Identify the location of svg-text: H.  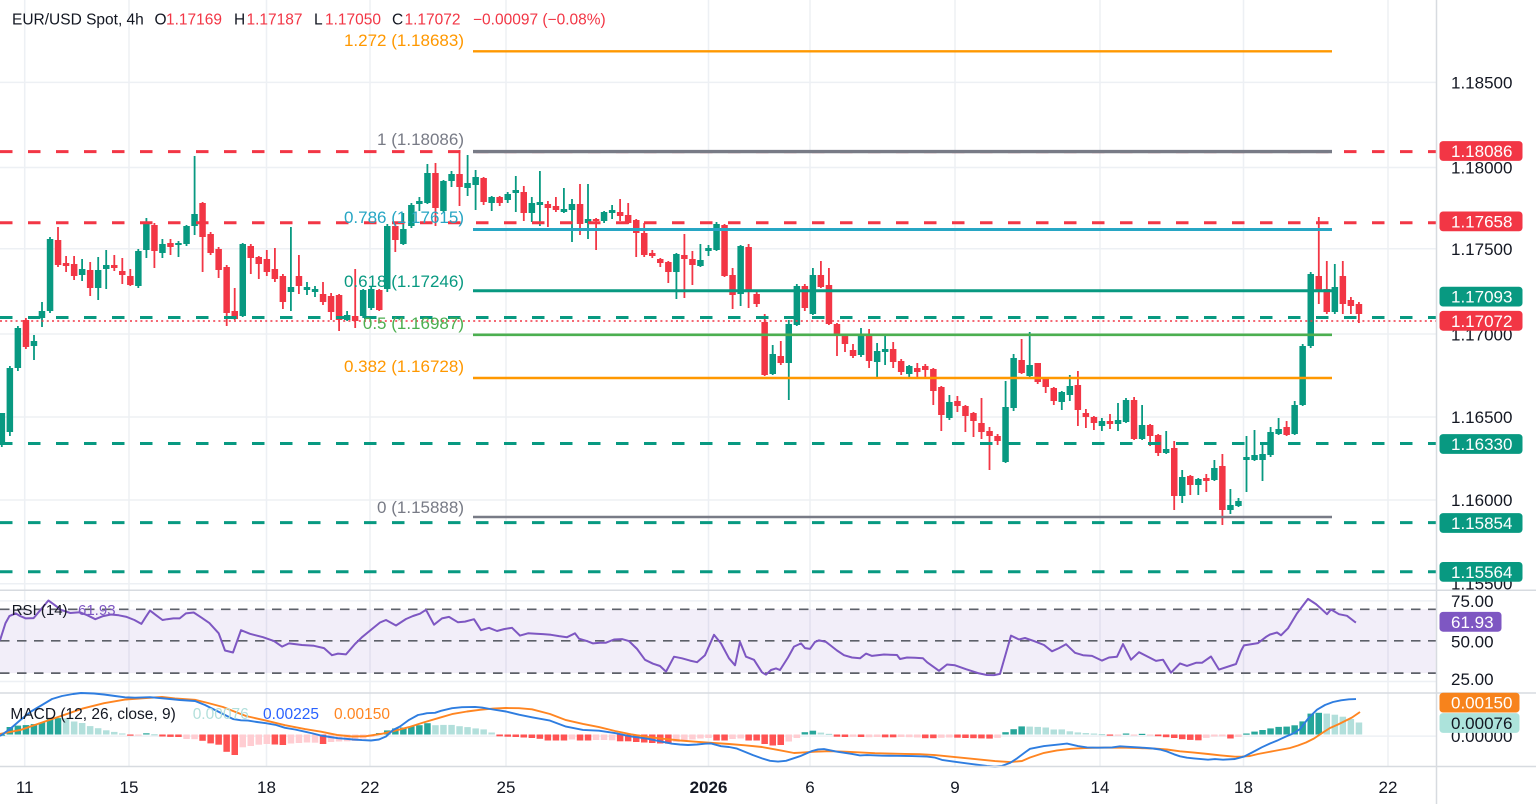
(239, 20).